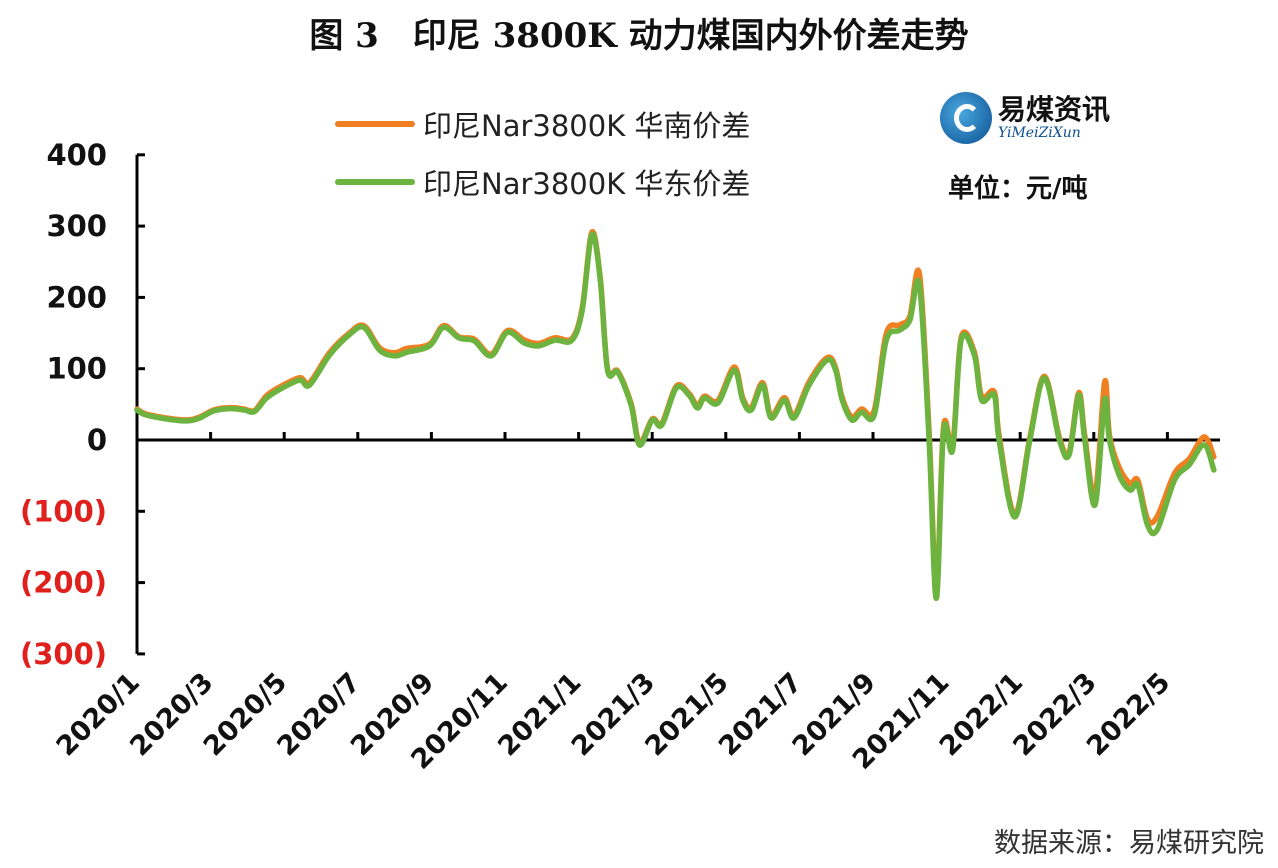 This screenshot has height=868, width=1278. What do you see at coordinates (639, 36) in the screenshot?
I see `chart-title: 图 3 印尼 3800K 动力煤国内外价差走势` at bounding box center [639, 36].